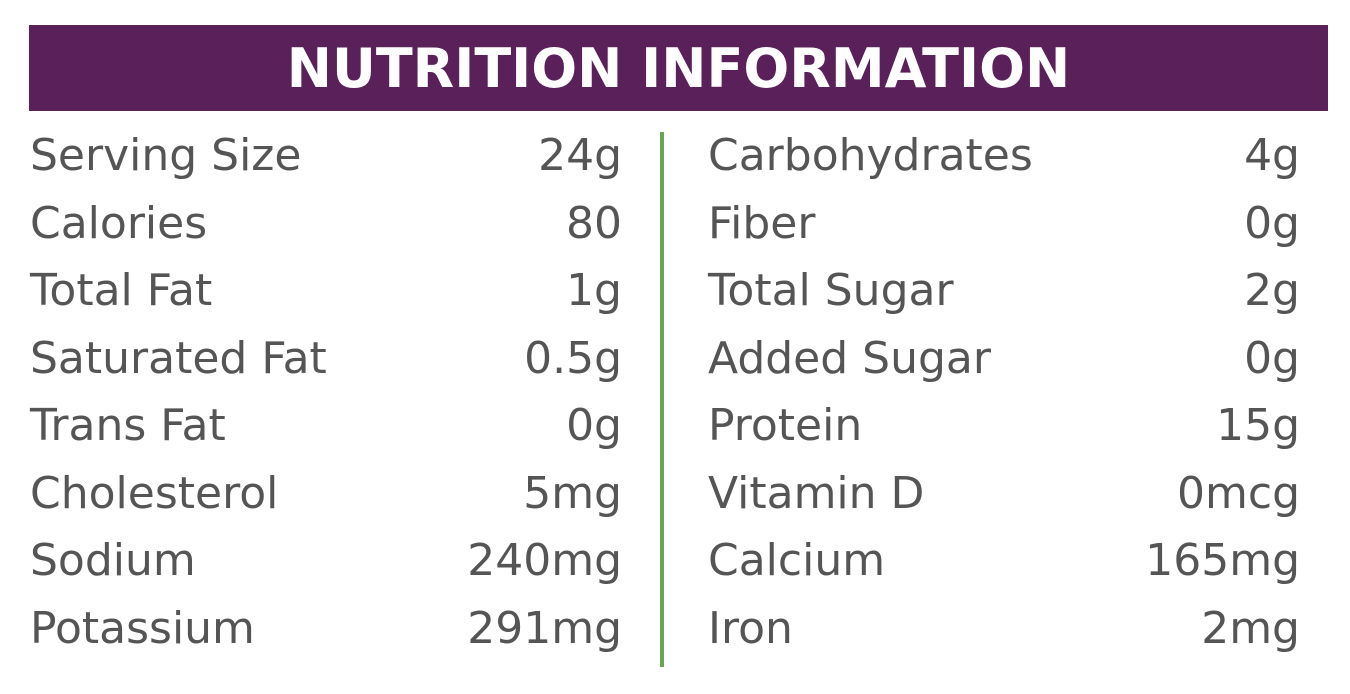 This screenshot has height=694, width=1350. I want to click on nutrient-amount: 80, so click(594, 223).